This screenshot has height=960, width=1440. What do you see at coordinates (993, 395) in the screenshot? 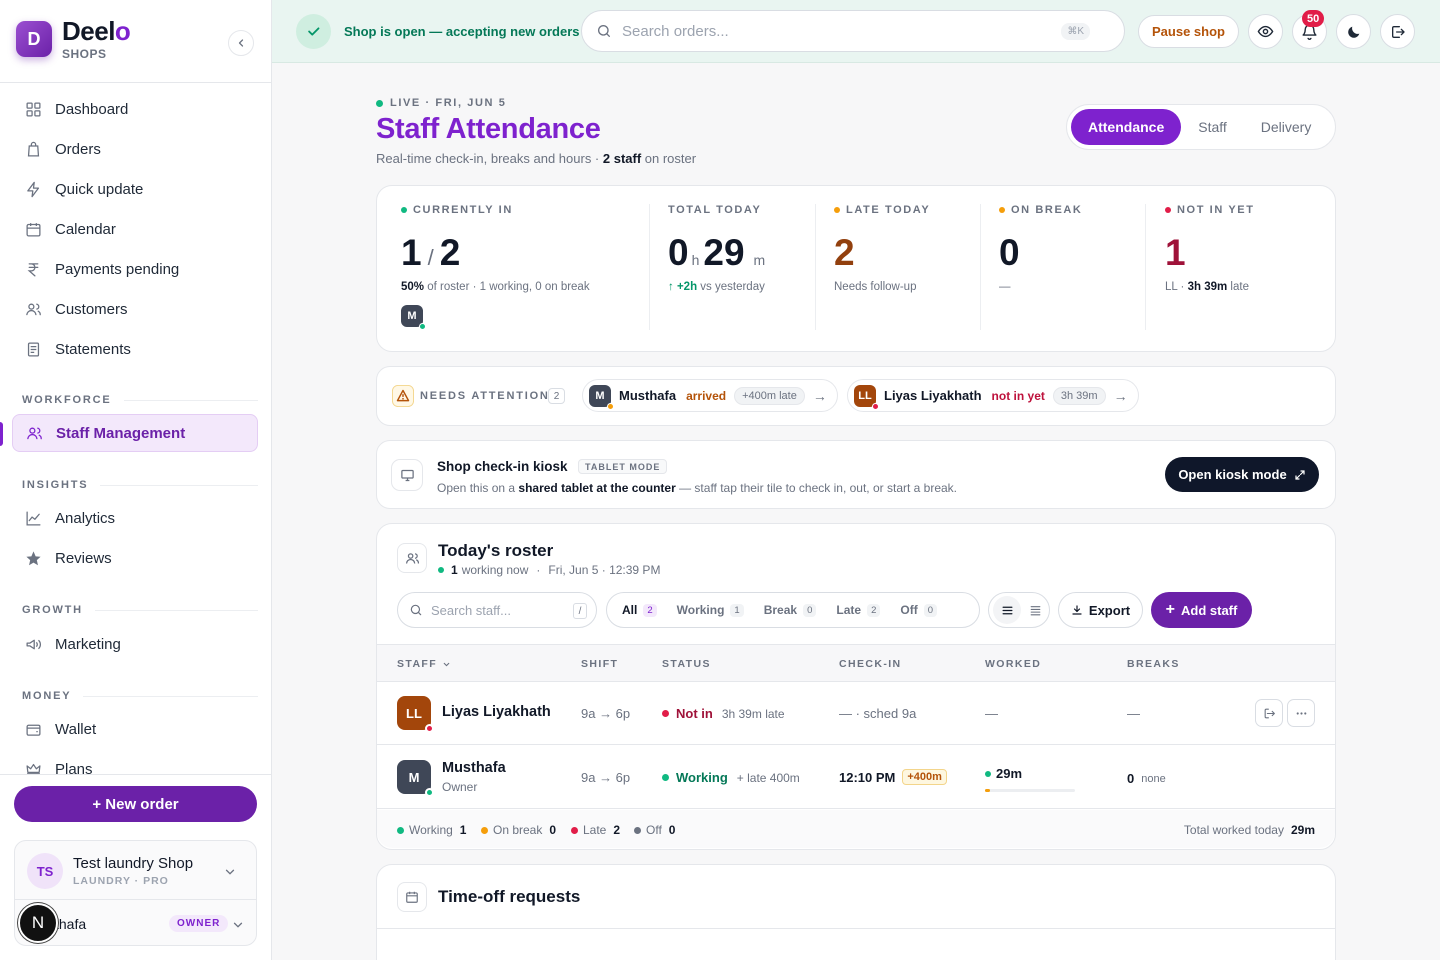
I see `attention-chip-liyas: LL Liyas Liyakhath not in yet 3h 39m →` at bounding box center [993, 395].